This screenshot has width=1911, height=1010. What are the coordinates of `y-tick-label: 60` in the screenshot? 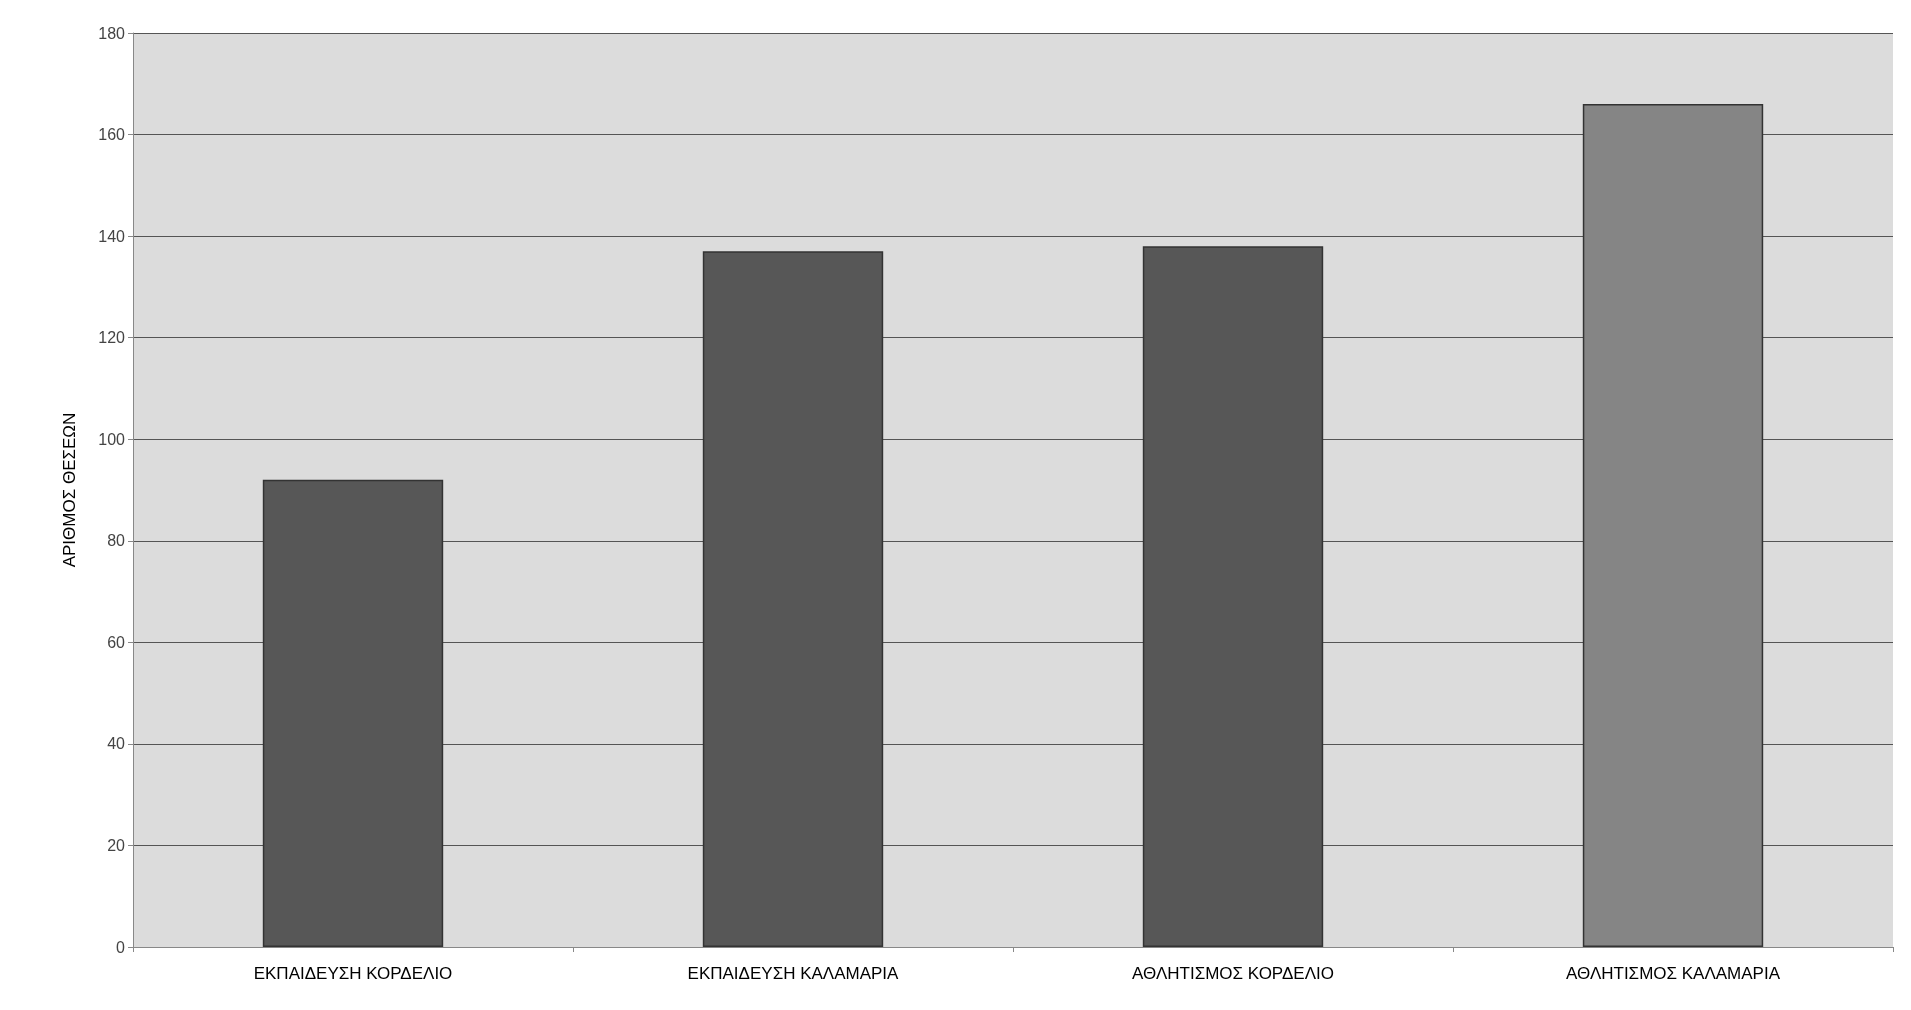 It's located at (116, 642).